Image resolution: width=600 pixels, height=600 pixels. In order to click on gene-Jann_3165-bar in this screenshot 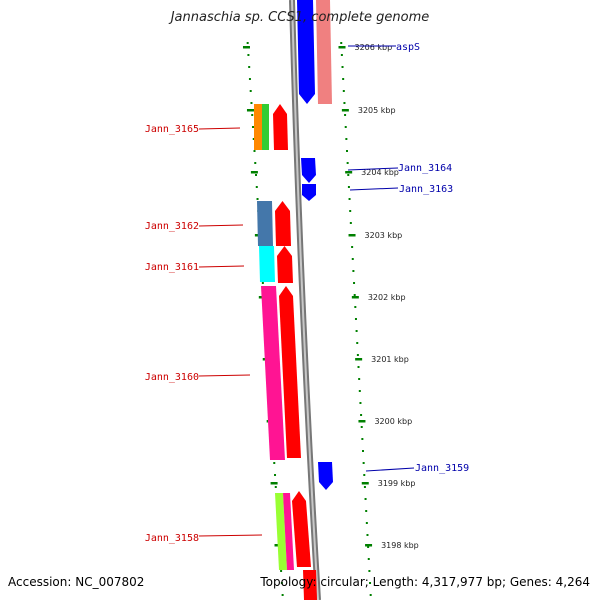, I will do `click(258, 127)`.